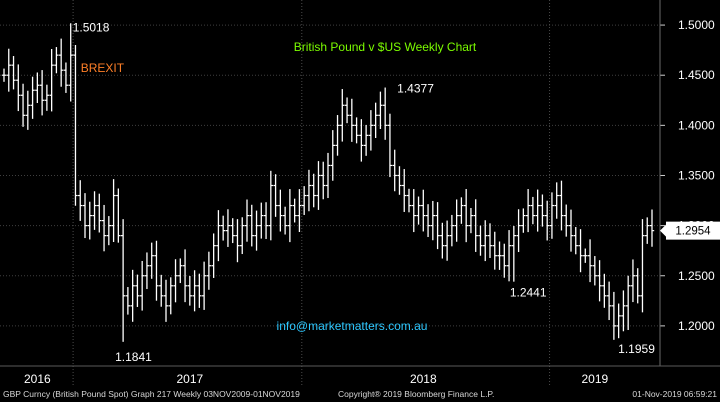  I want to click on annotation-label: 1.1841, so click(133, 357).